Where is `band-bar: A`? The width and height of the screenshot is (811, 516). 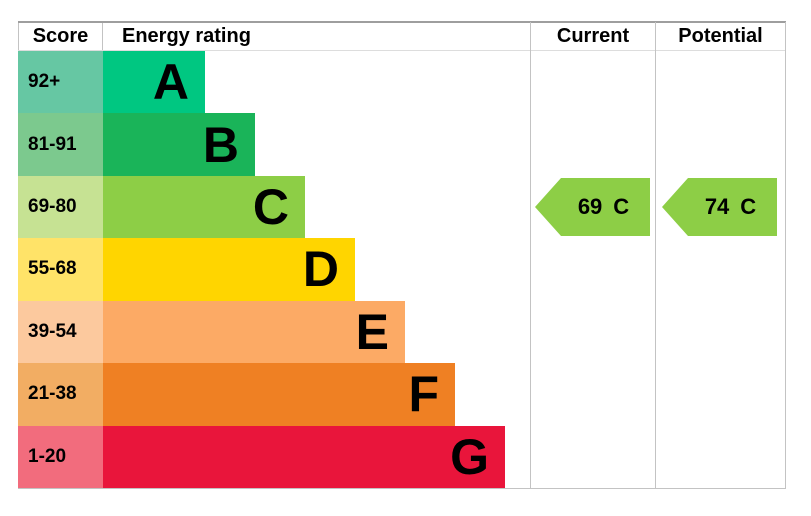 band-bar: A is located at coordinates (154, 82).